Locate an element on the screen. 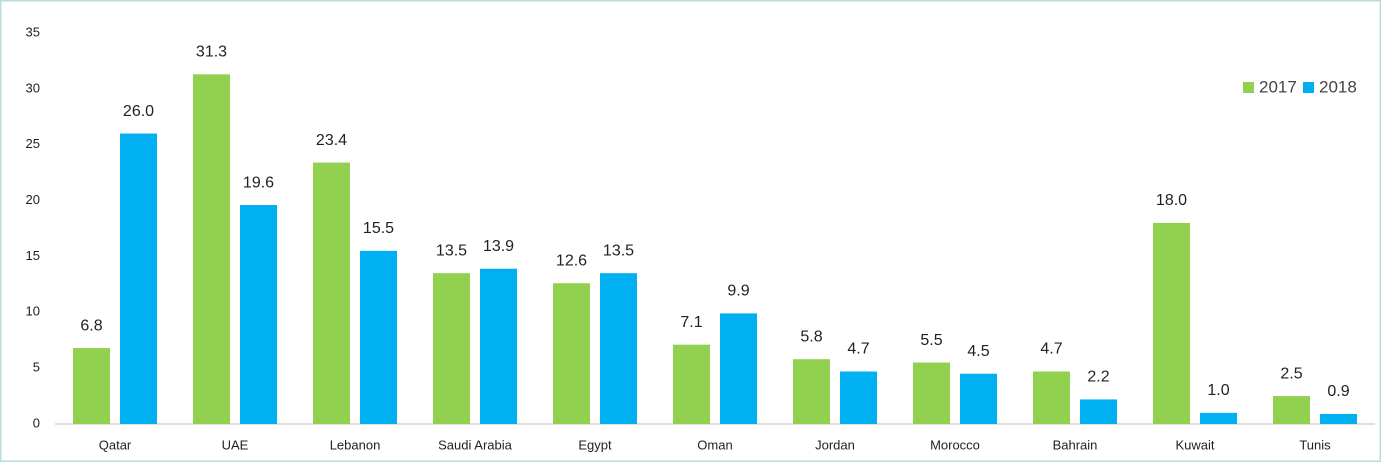  y-tick-label: 5 is located at coordinates (36, 367).